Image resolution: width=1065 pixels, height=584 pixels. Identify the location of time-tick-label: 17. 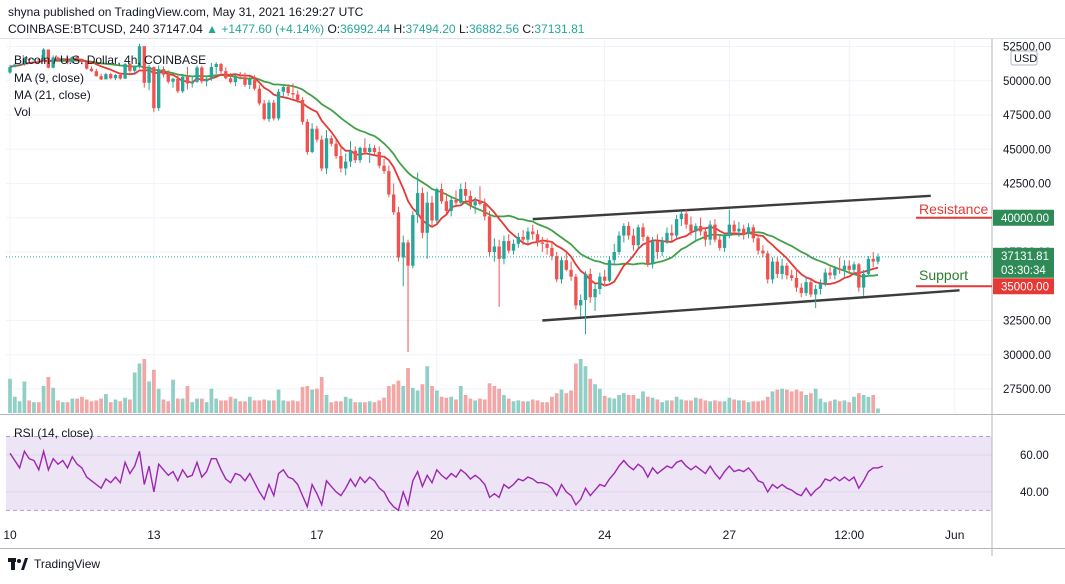
(317, 535).